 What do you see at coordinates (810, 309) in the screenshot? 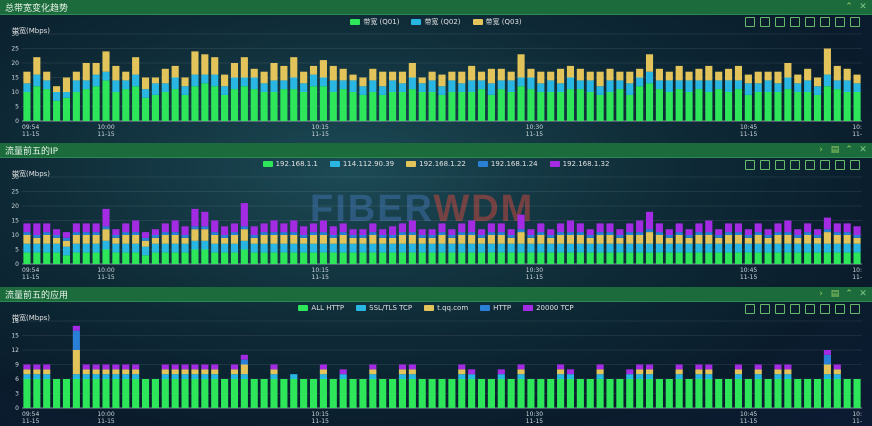
I see `stack-icon` at bounding box center [810, 309].